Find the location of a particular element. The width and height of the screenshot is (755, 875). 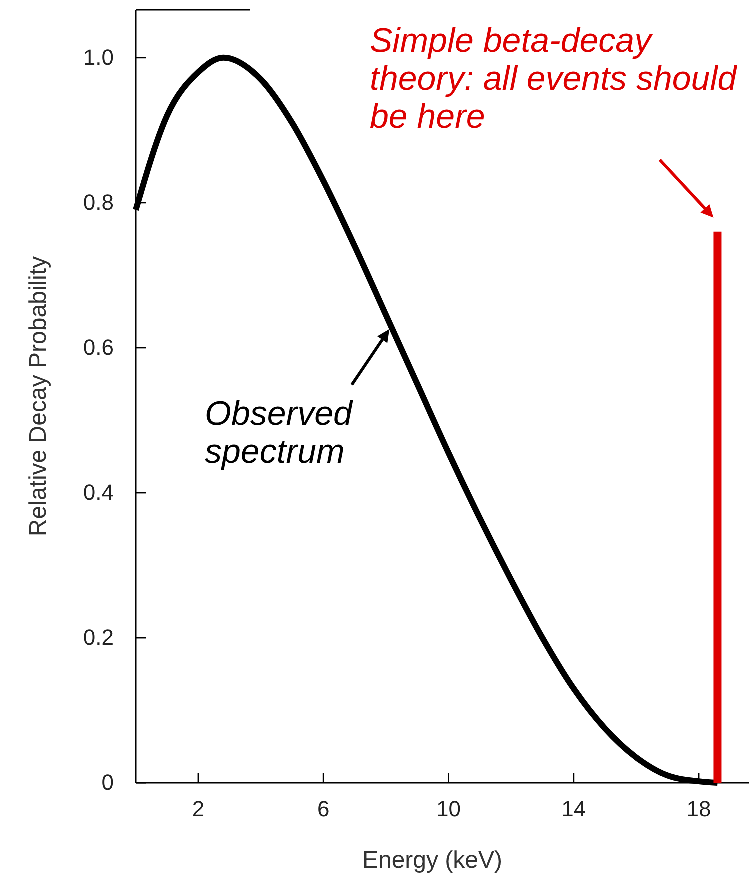

y-axis-title: Relative Decay Probability is located at coordinates (38, 396).